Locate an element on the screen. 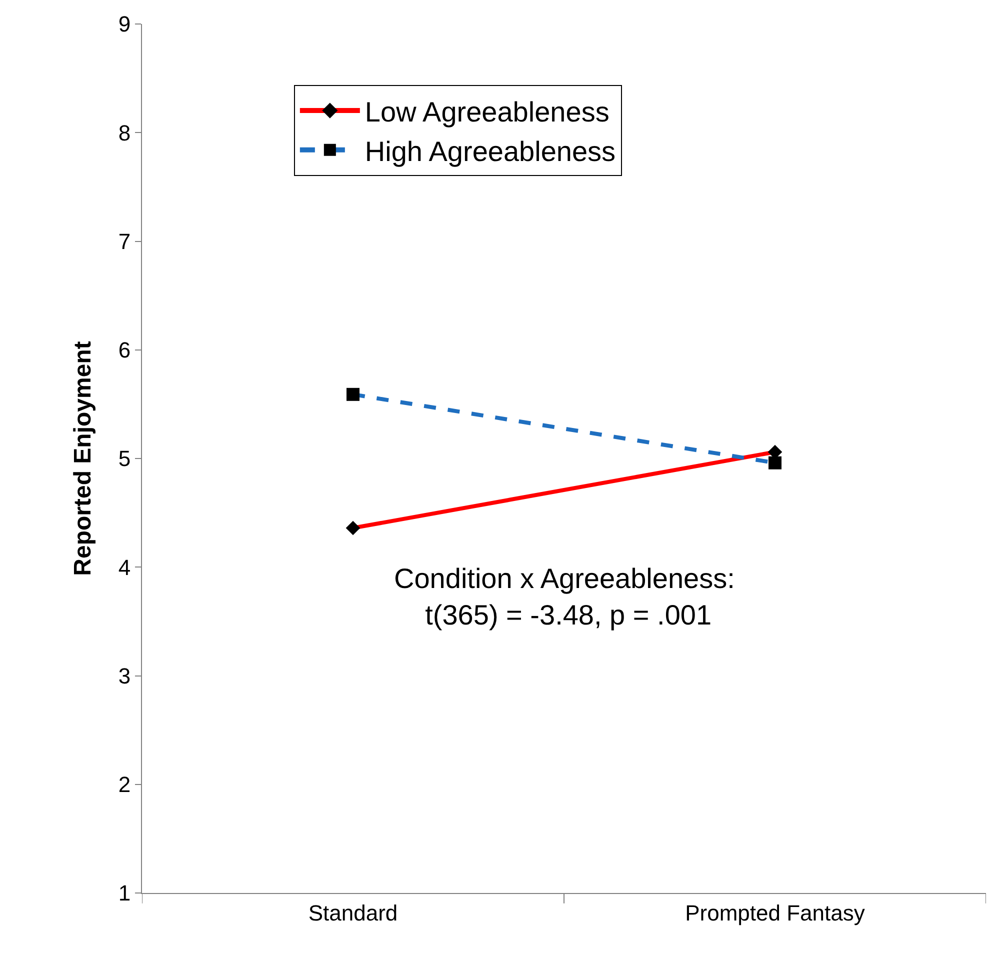 The image size is (991, 960). legend-label: Low Agreeableness is located at coordinates (487, 112).